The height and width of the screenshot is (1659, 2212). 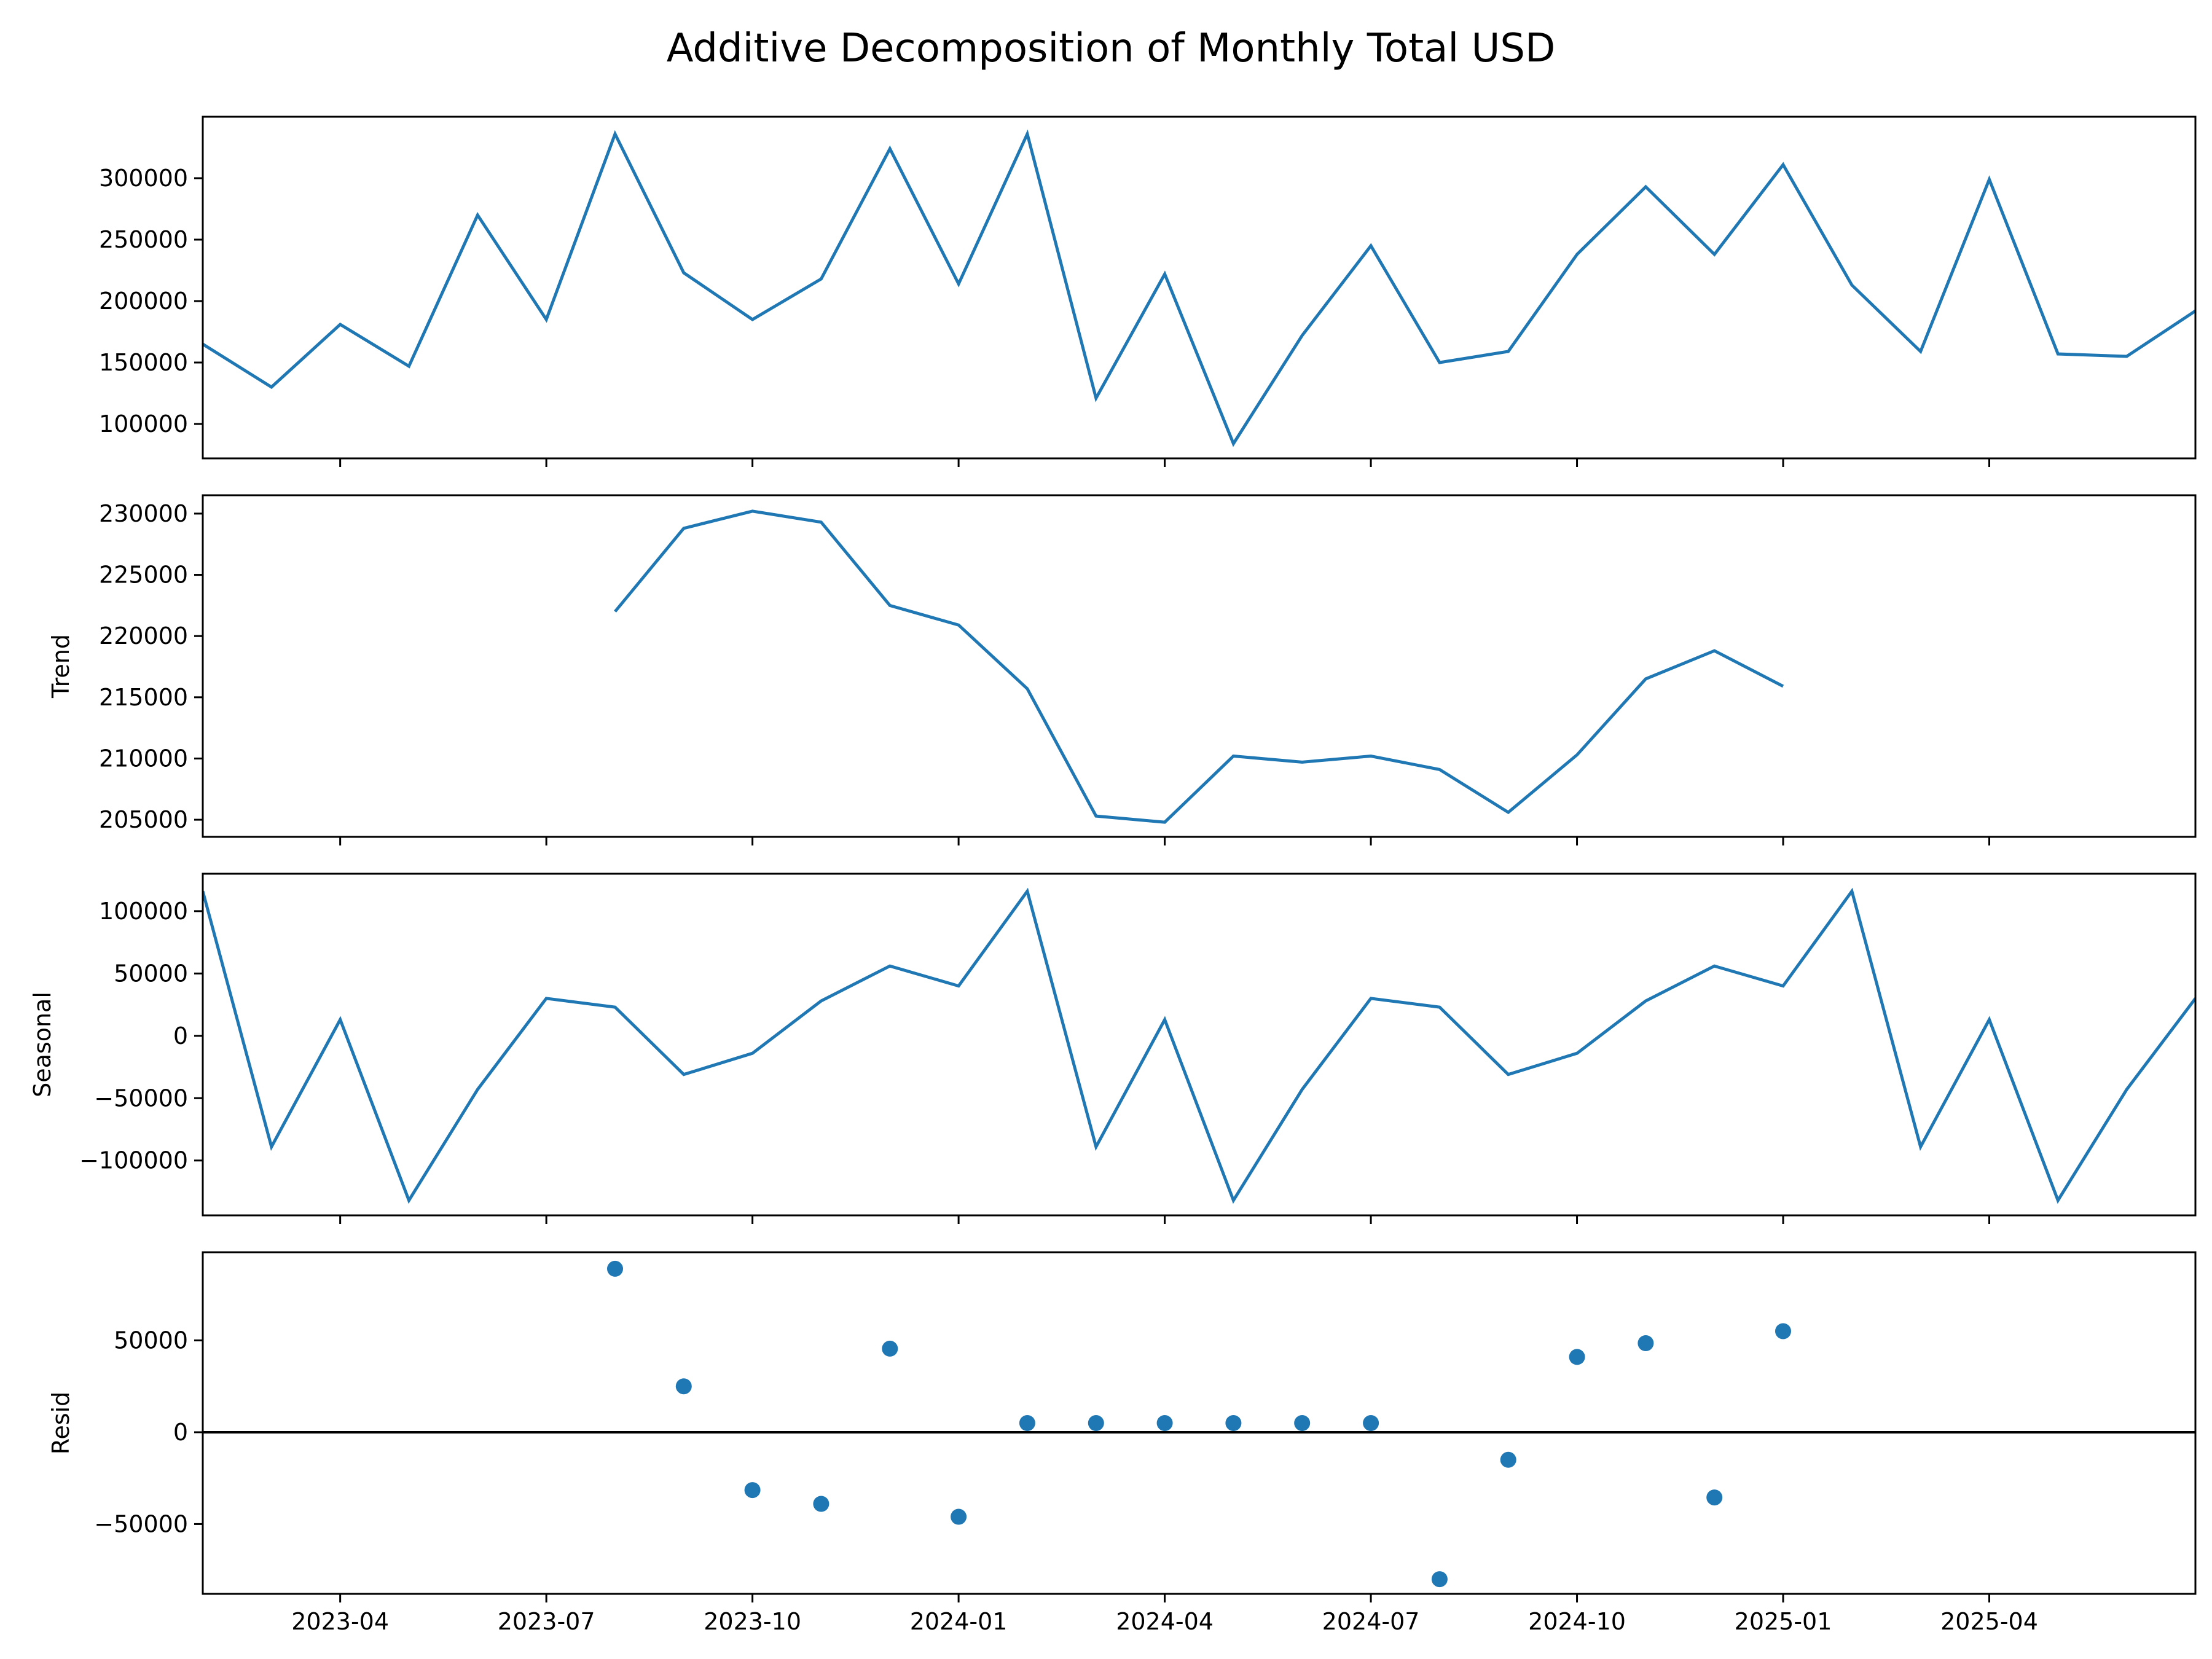 What do you see at coordinates (143, 575) in the screenshot?
I see `y-tick-label: 225000` at bounding box center [143, 575].